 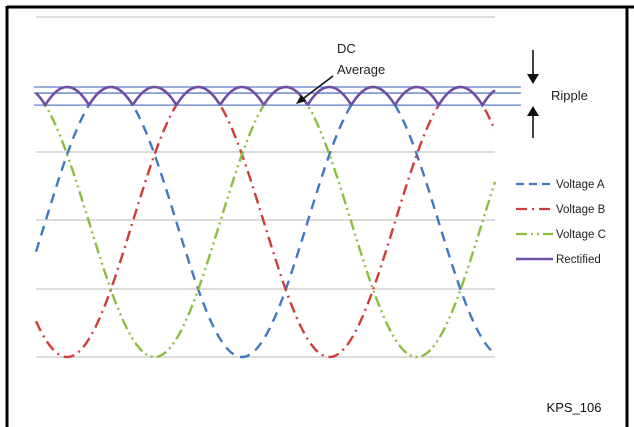 I want to click on series-line-rectified, so click(x=265, y=96).